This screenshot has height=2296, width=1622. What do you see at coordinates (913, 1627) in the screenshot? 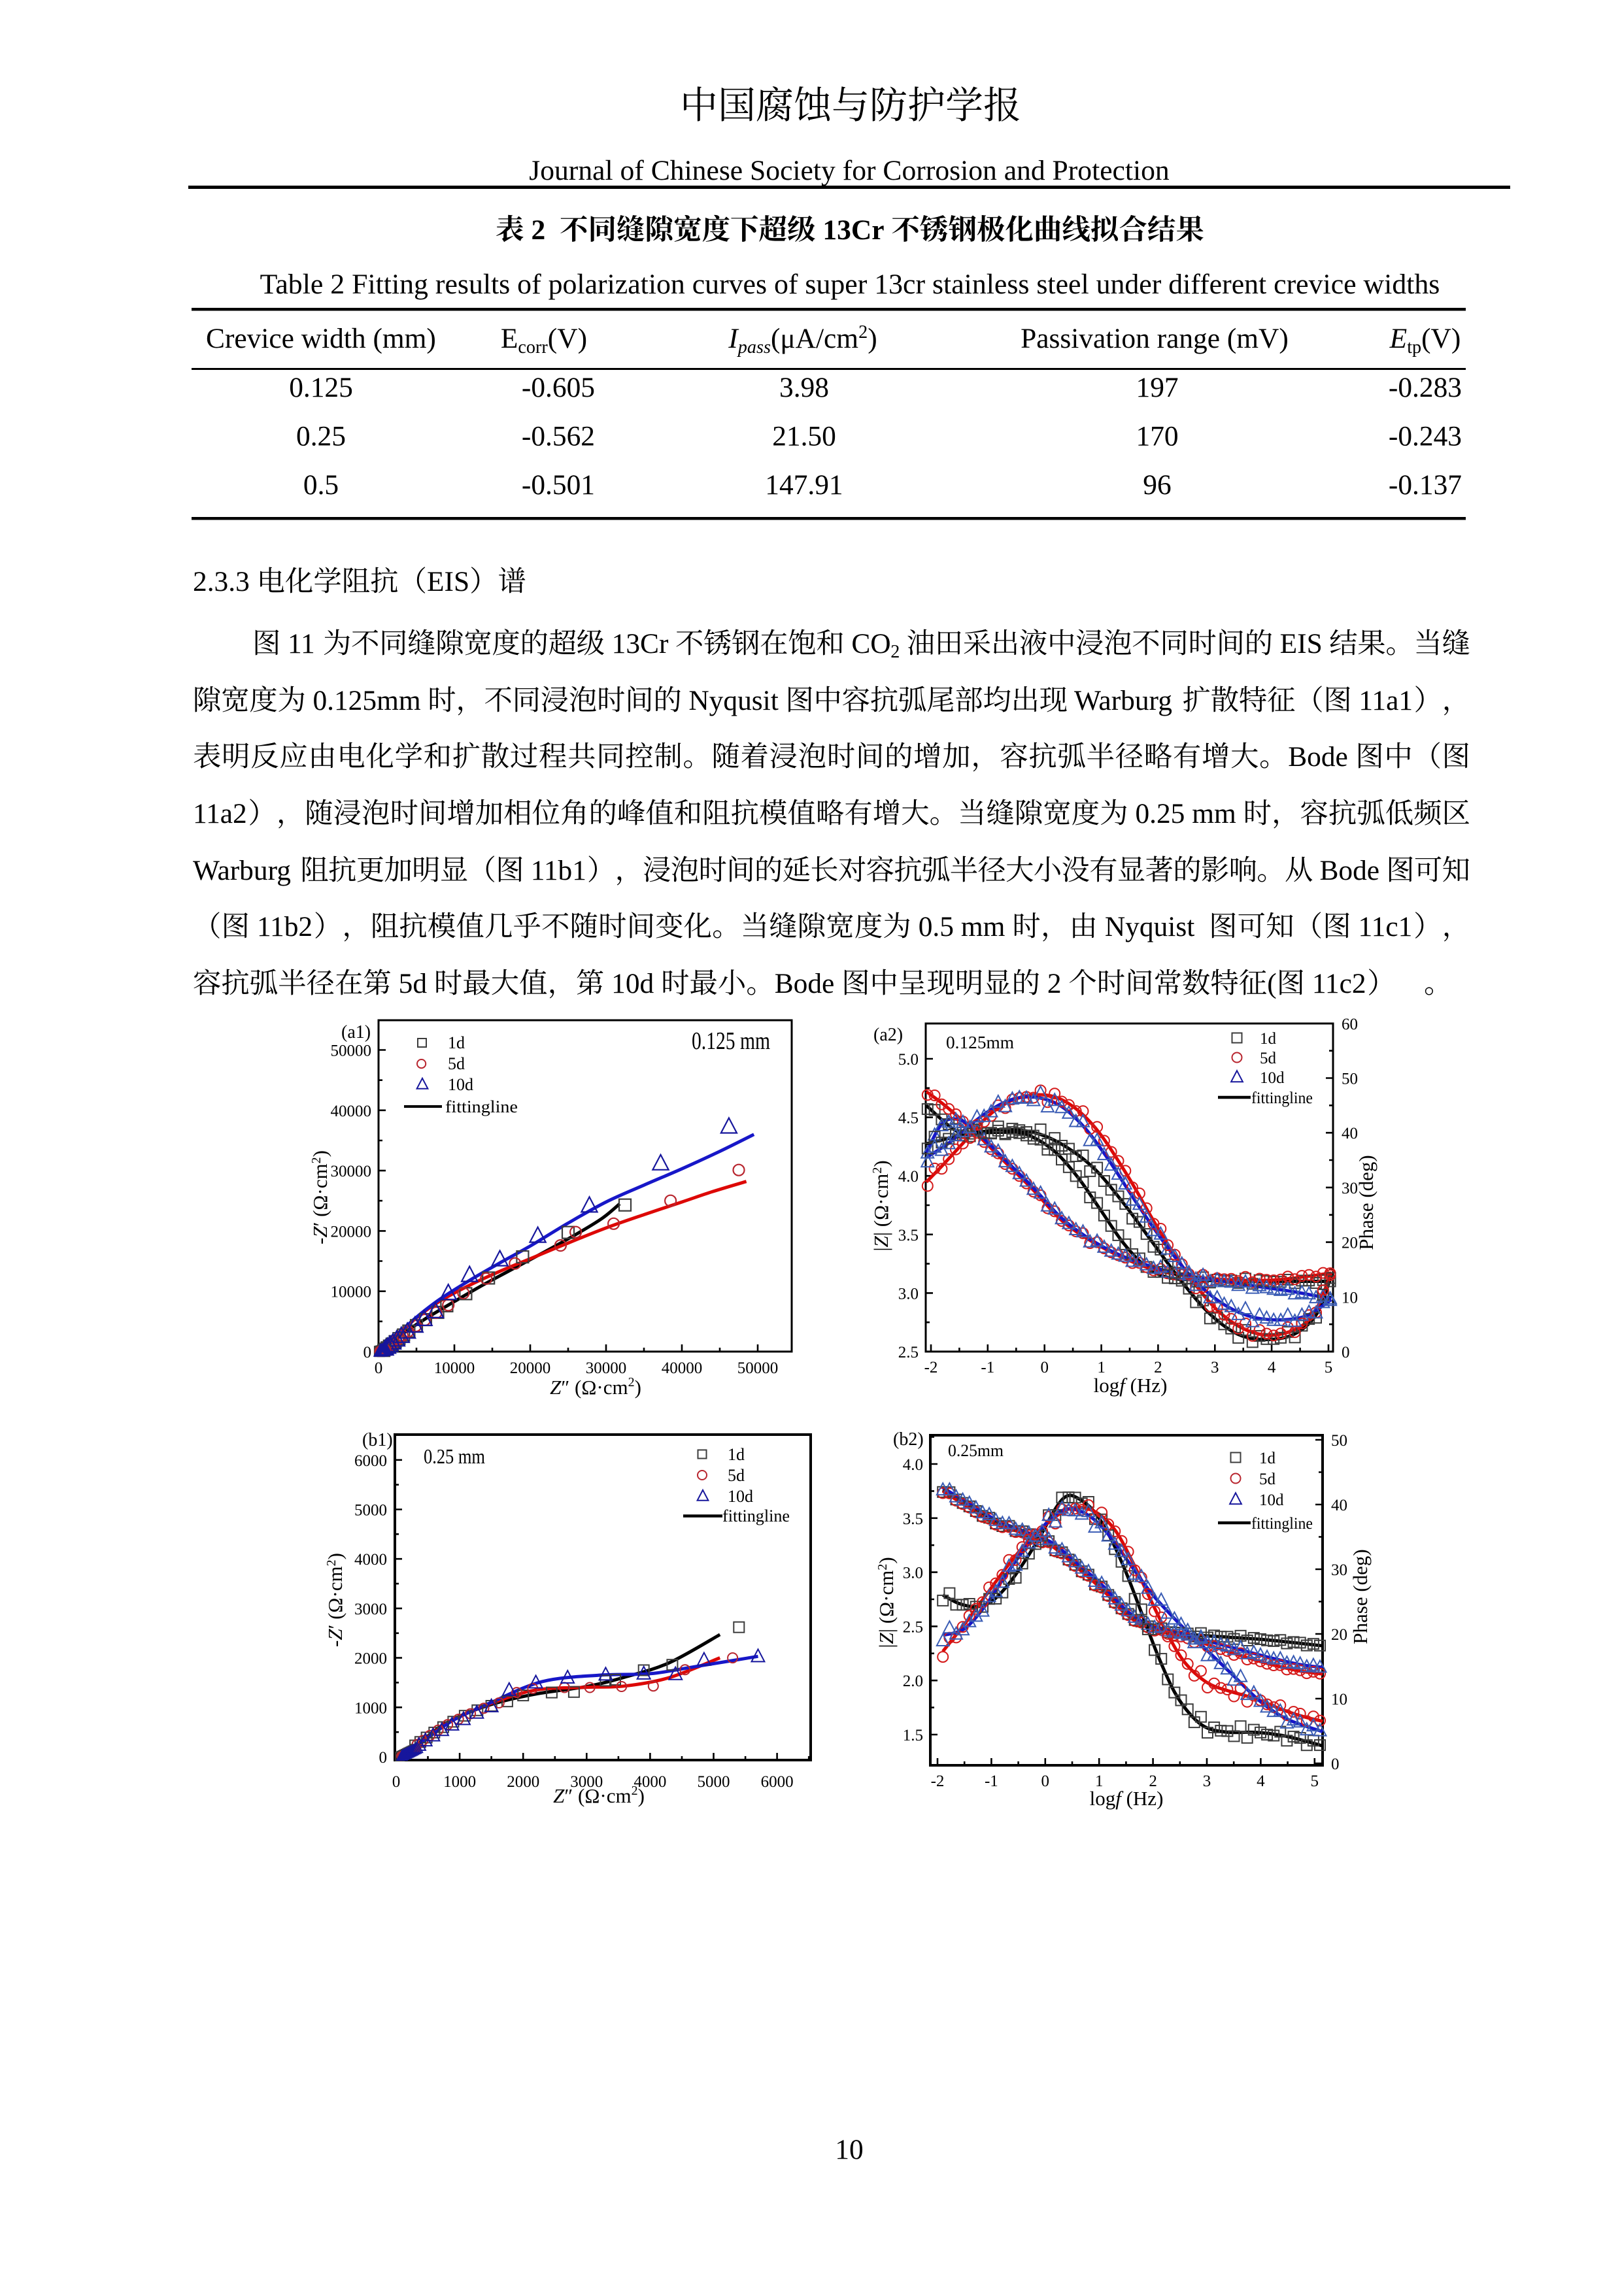
I see `svg-text: 2.5` at bounding box center [913, 1627].